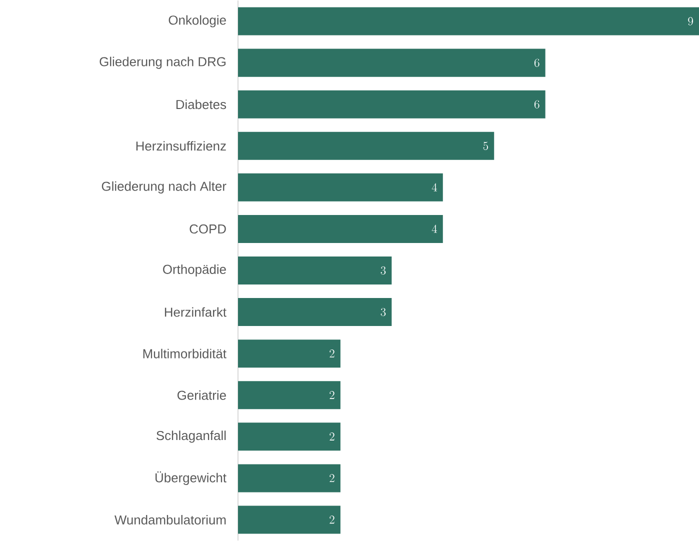 The height and width of the screenshot is (541, 699). I want to click on y-tick-label: Gliederung nach DRG, so click(163, 62).